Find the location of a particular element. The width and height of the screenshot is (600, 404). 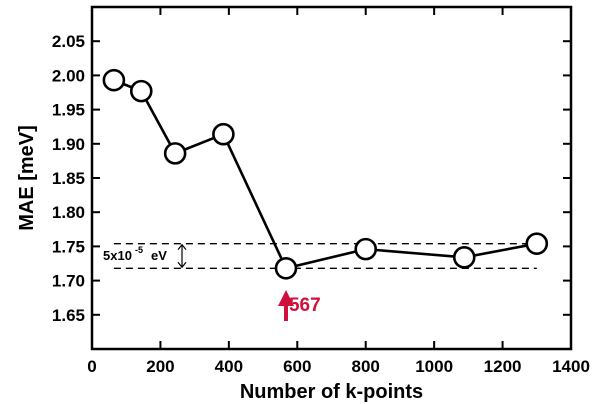

x-tick-label: 600 is located at coordinates (297, 366).